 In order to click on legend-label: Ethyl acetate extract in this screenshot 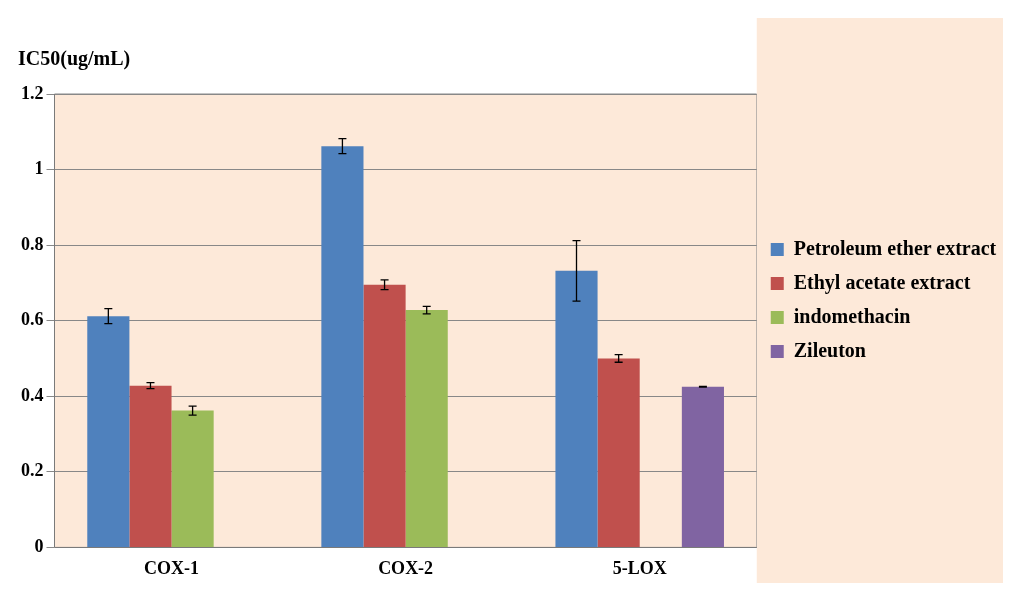, I will do `click(882, 282)`.